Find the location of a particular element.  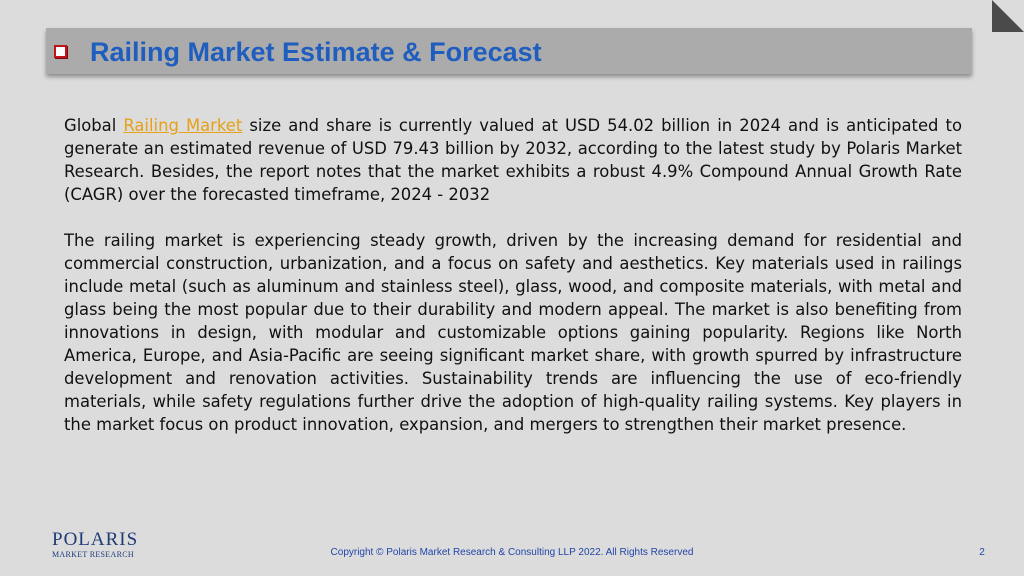

polaris-logo: POLARIS MARKET RESEARCH is located at coordinates (95, 544).